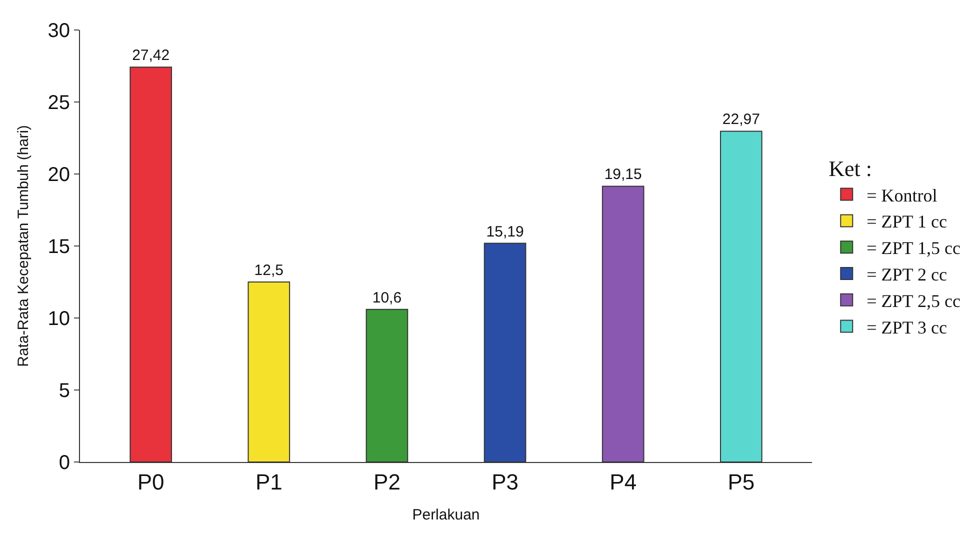 The width and height of the screenshot is (978, 542). Describe the element at coordinates (623, 481) in the screenshot. I see `x-tick-label: P4` at that location.